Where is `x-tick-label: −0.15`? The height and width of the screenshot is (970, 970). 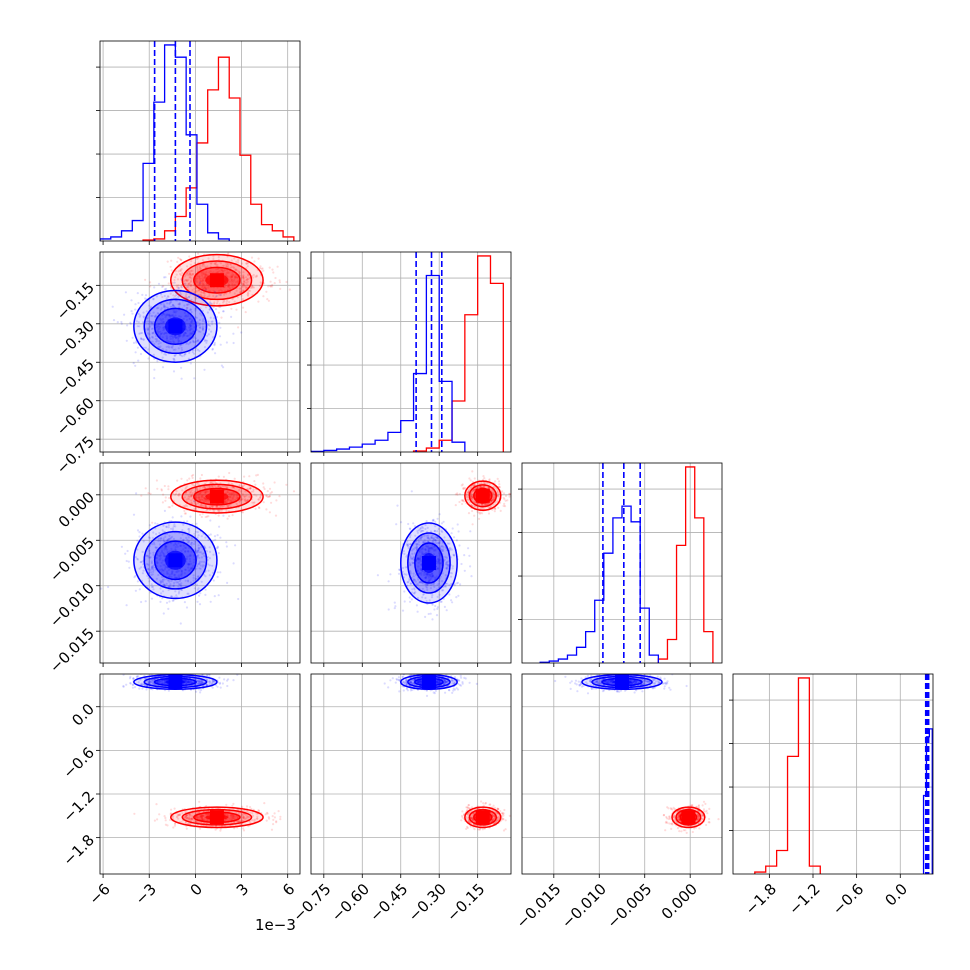 x-tick-label: −0.15 is located at coordinates (465, 902).